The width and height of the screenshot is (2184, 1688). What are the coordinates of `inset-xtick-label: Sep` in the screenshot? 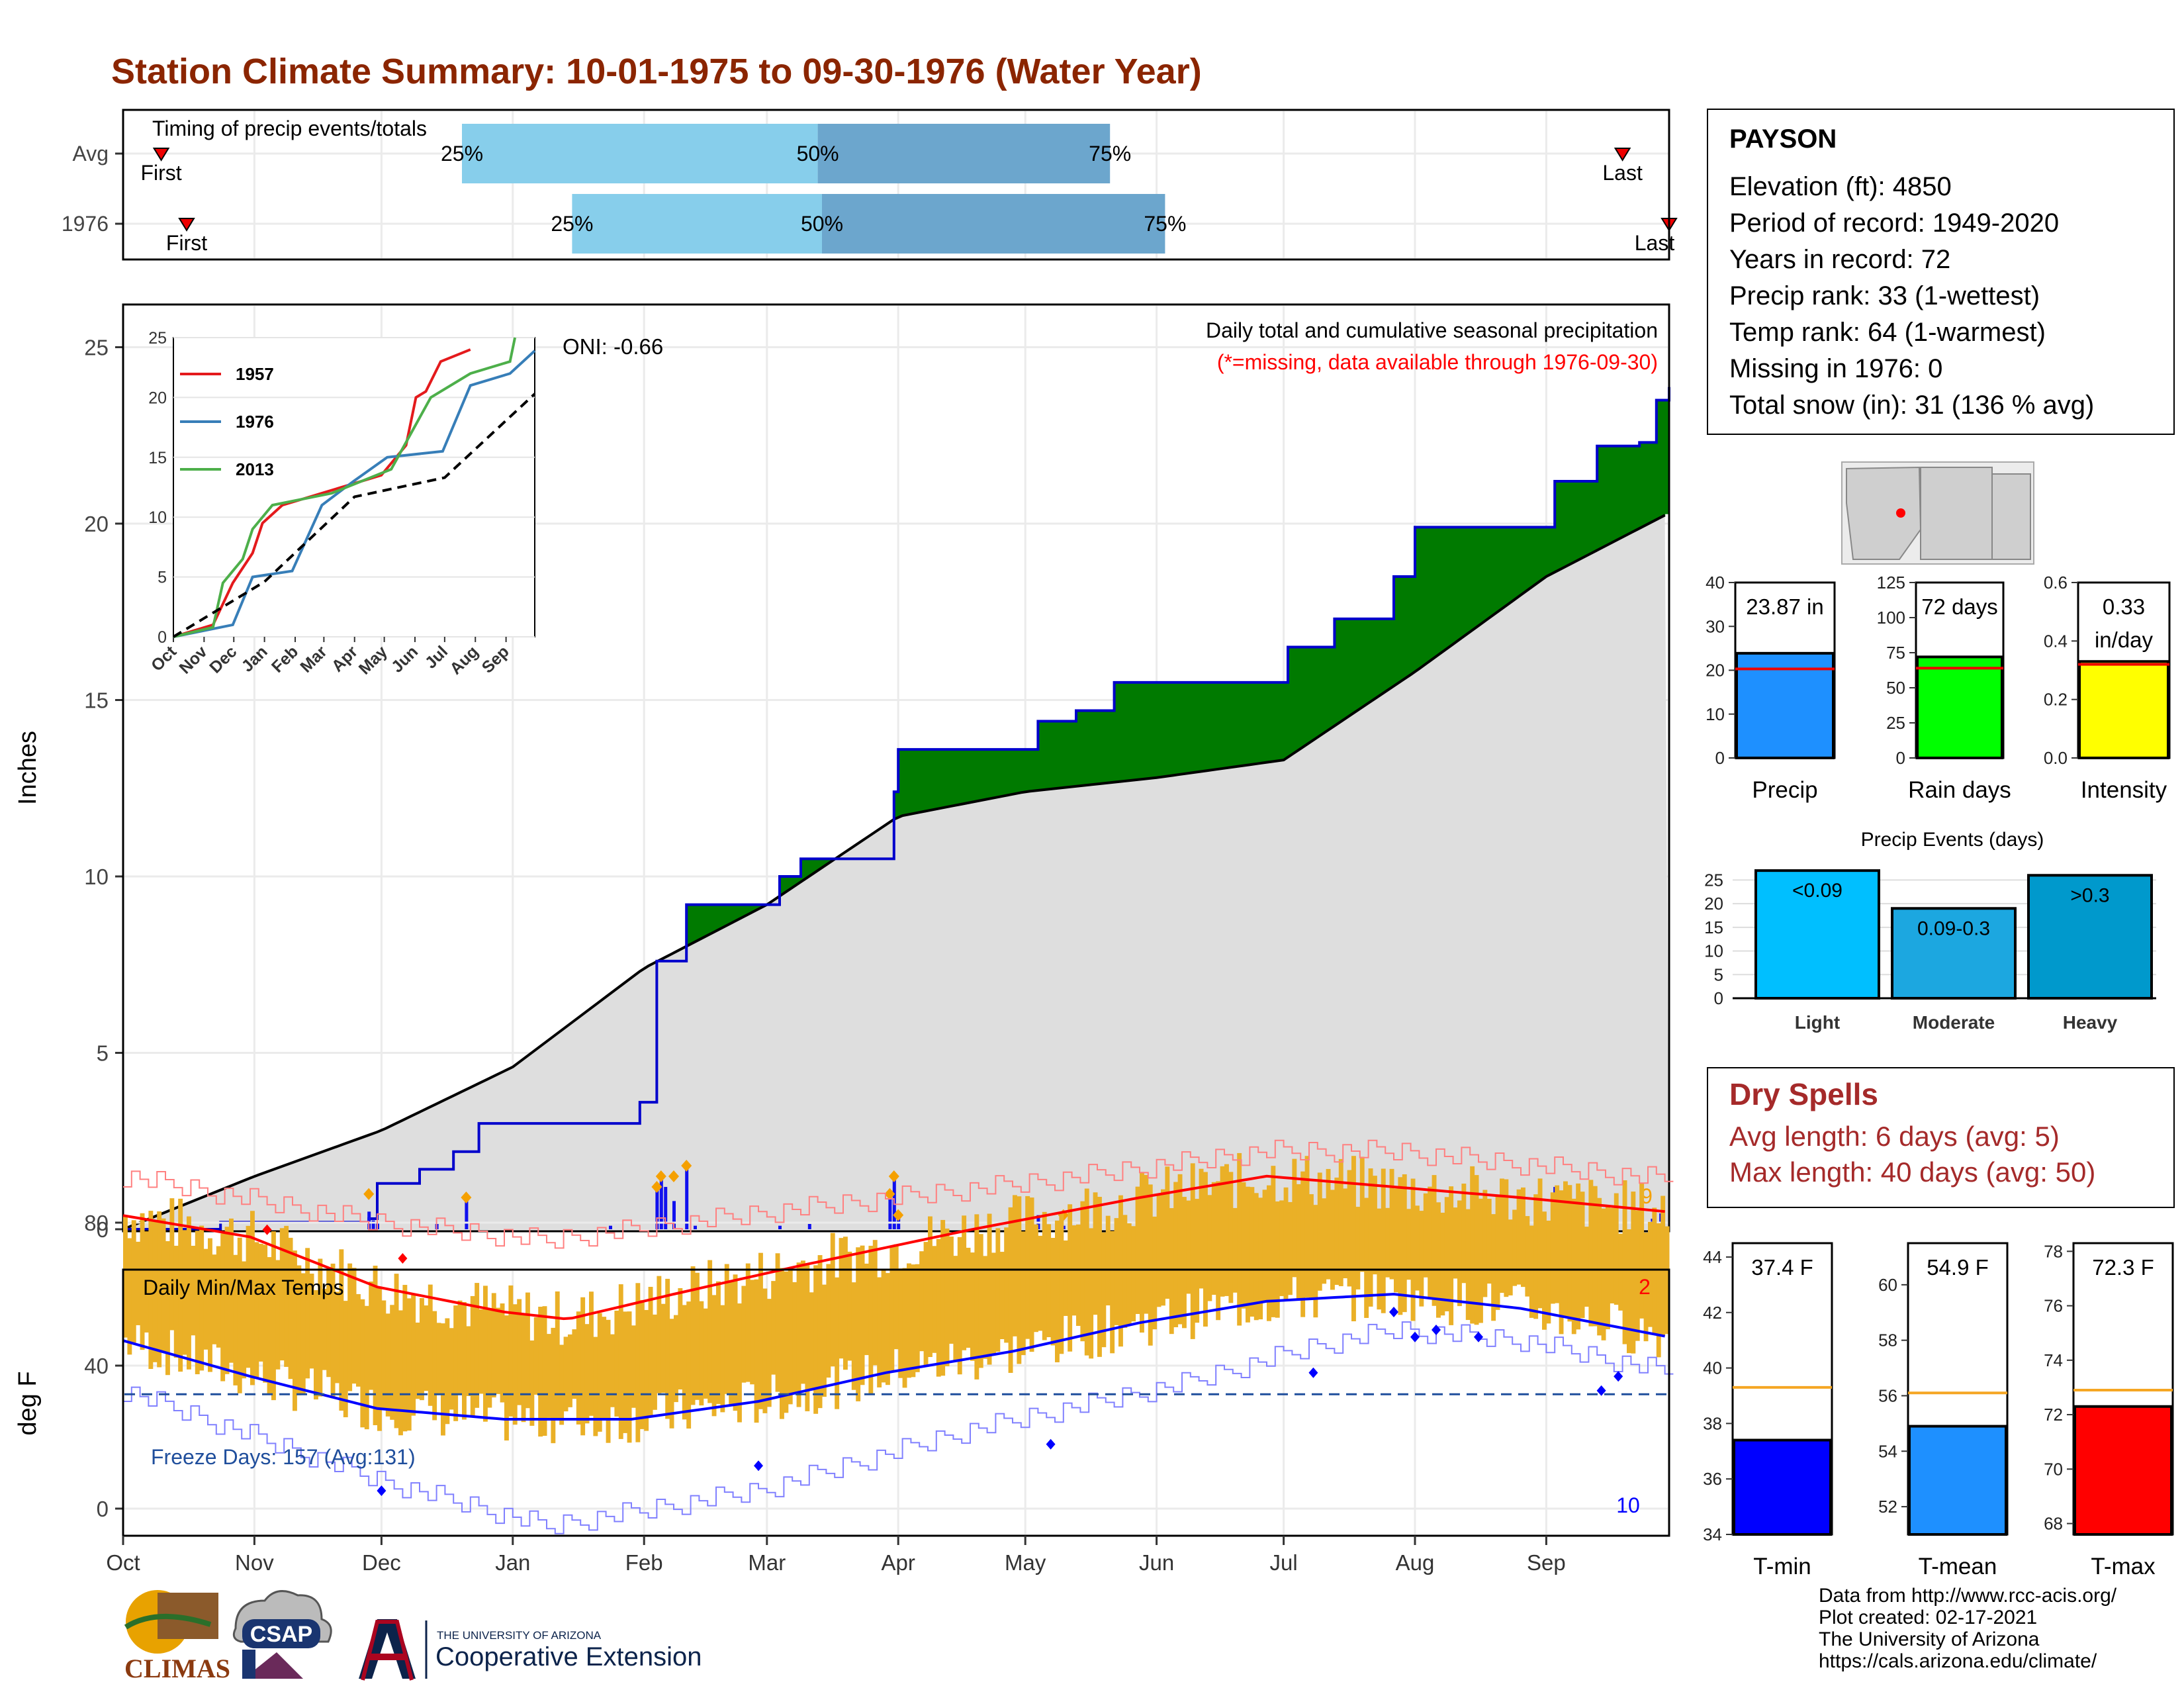 It's located at (496, 659).